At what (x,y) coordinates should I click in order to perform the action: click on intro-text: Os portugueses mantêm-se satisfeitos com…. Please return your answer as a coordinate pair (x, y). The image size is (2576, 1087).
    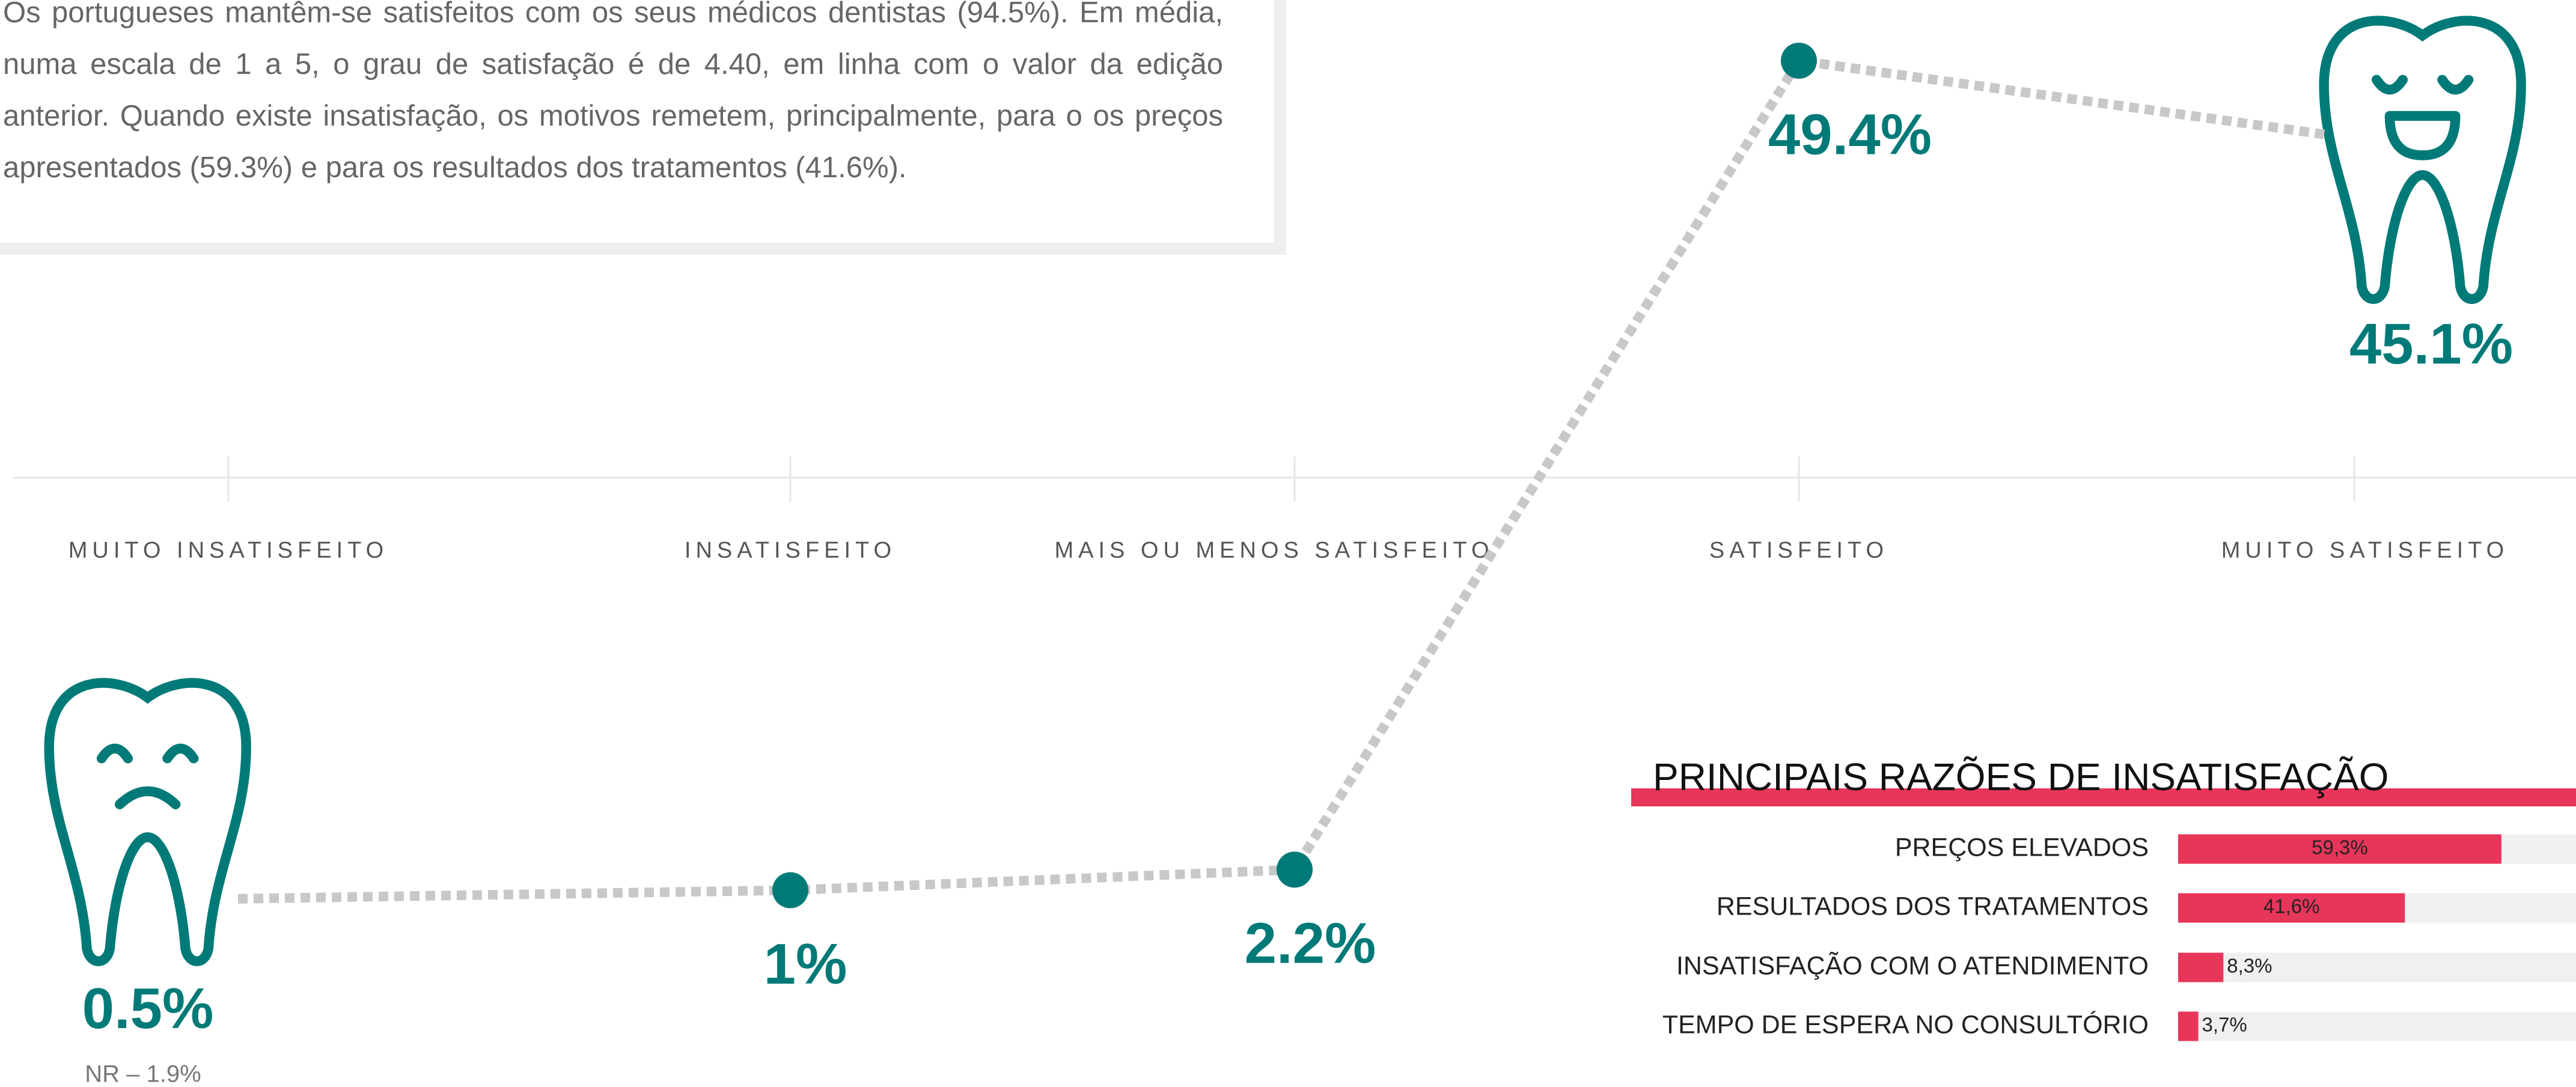
    Looking at the image, I should click on (613, 92).